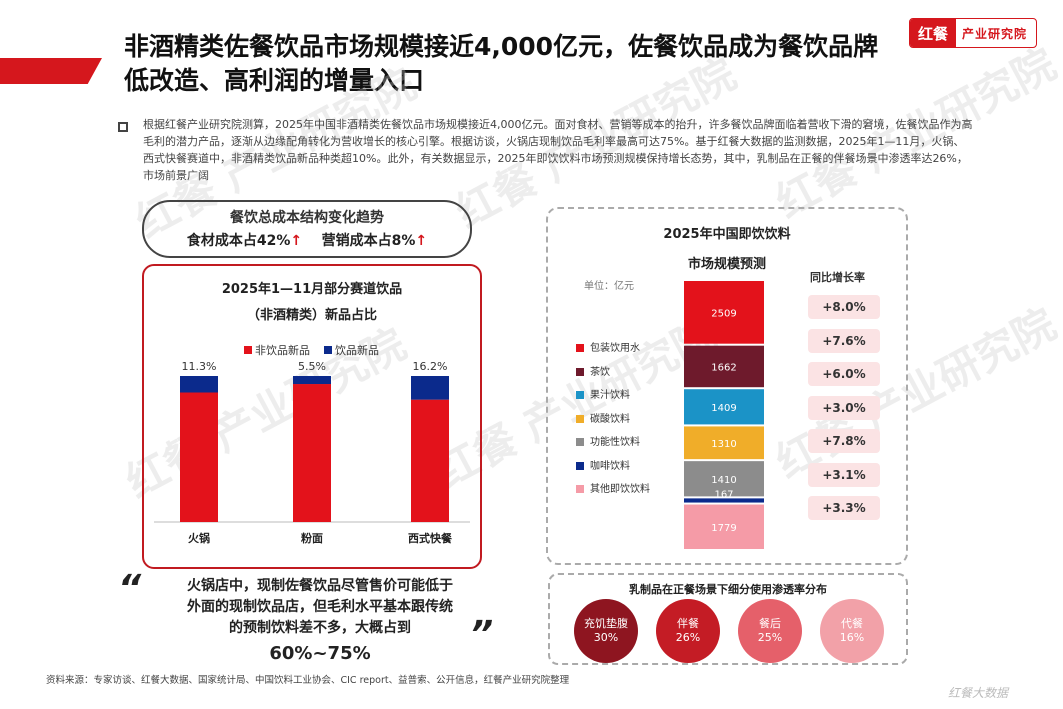 The image size is (1063, 709). What do you see at coordinates (688, 623) in the screenshot?
I see `circle-label: 伴餐` at bounding box center [688, 623].